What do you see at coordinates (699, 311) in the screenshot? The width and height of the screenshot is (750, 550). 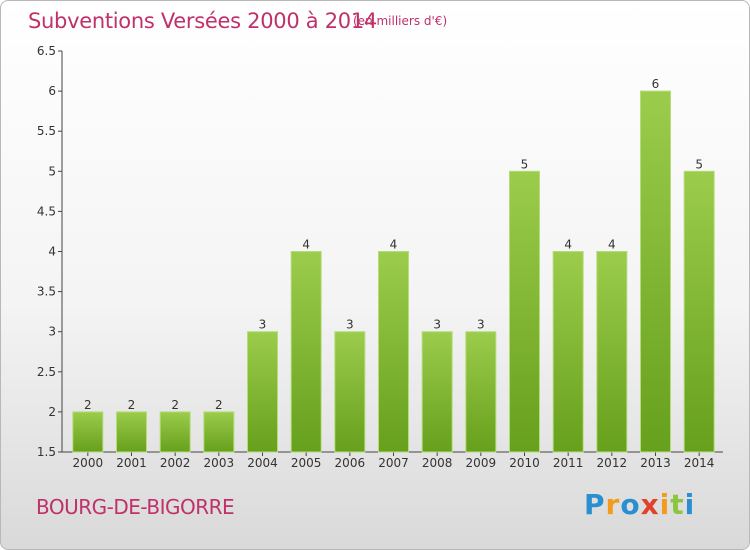 I see `bar-2014` at bounding box center [699, 311].